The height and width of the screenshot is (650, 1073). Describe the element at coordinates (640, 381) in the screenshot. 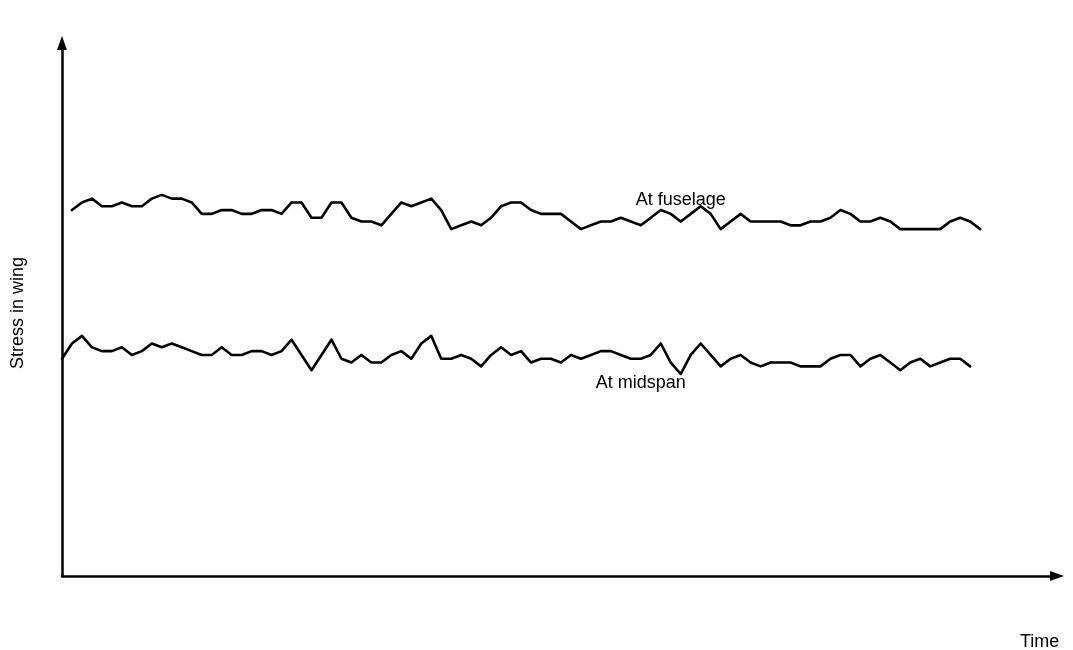

I see `series-label: At midspan` at that location.